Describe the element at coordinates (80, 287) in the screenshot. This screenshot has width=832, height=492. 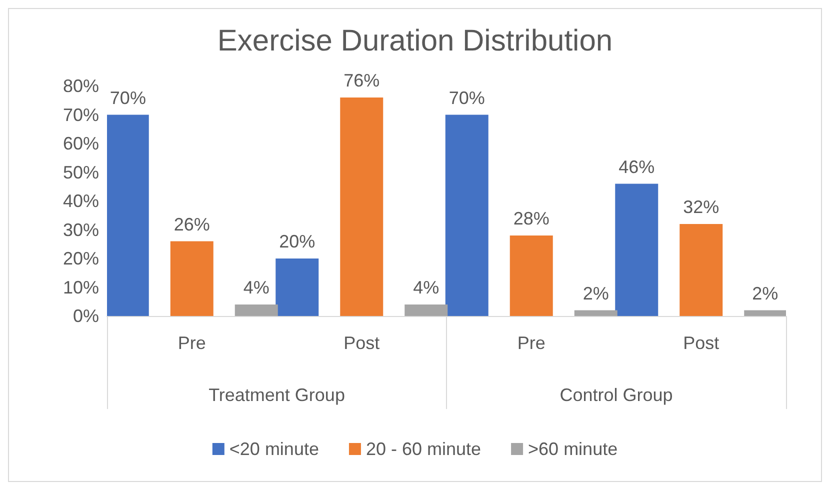
I see `y-tick-label: 10%` at that location.